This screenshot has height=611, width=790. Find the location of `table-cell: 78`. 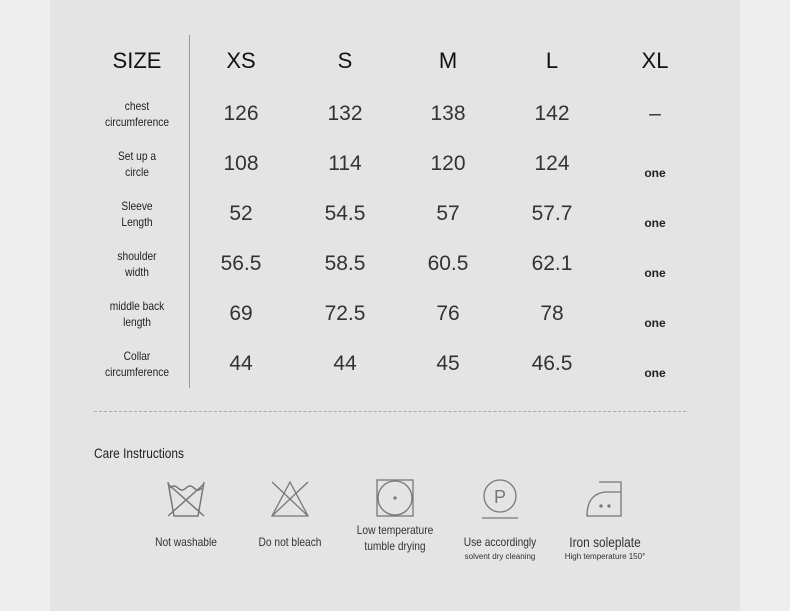

table-cell: 78 is located at coordinates (552, 313).